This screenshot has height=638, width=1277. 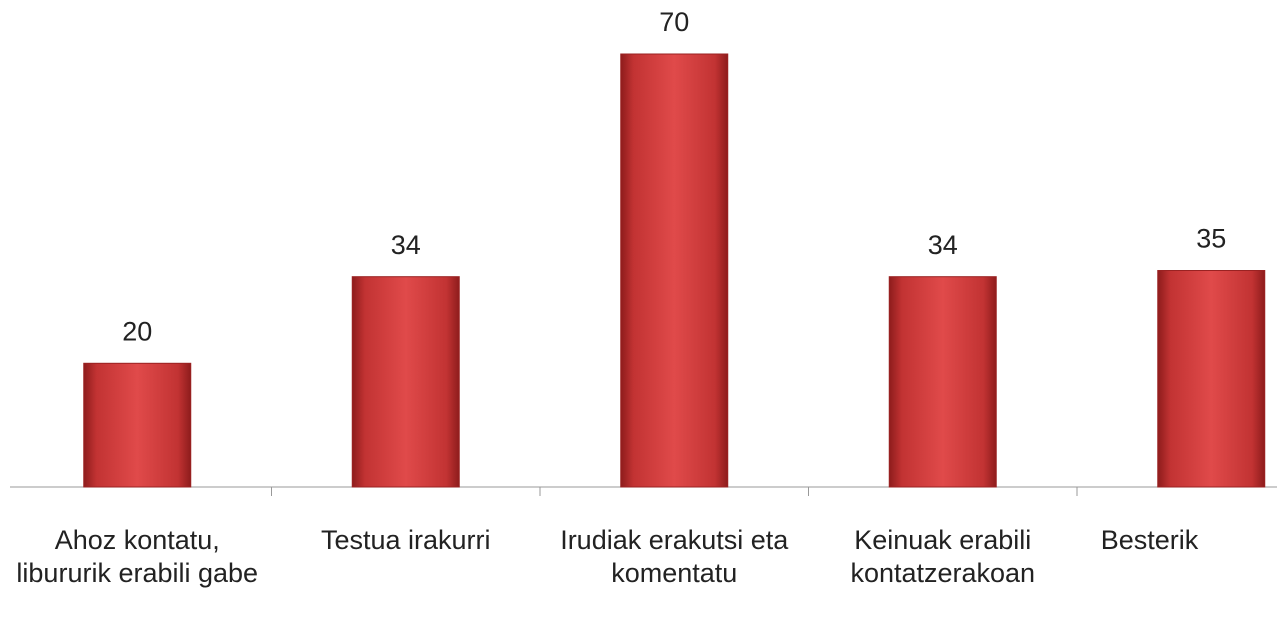 What do you see at coordinates (137, 331) in the screenshot?
I see `value-label: 20` at bounding box center [137, 331].